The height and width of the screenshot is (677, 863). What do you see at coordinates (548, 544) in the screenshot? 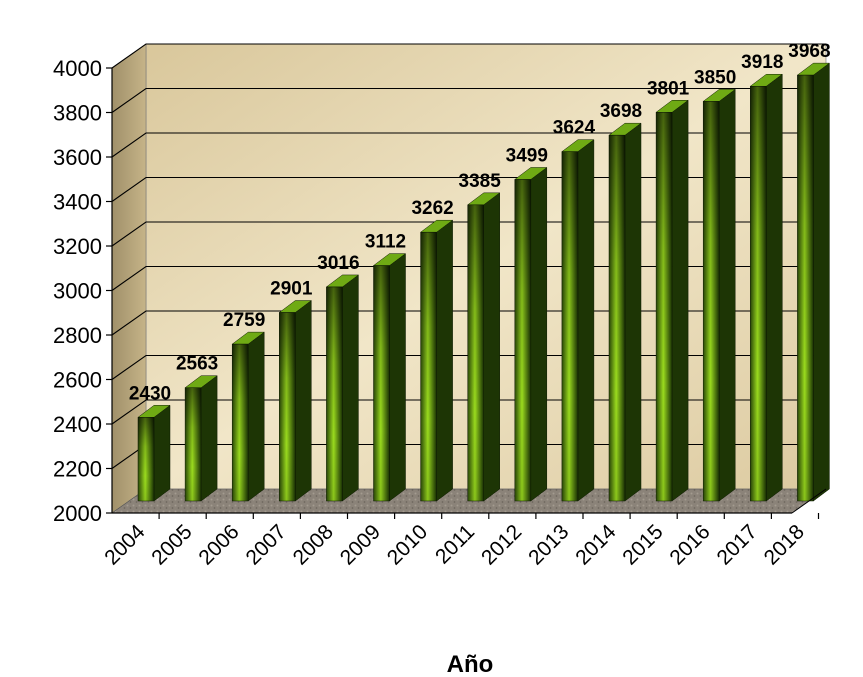
I see `x-tick-label: 2013` at bounding box center [548, 544].